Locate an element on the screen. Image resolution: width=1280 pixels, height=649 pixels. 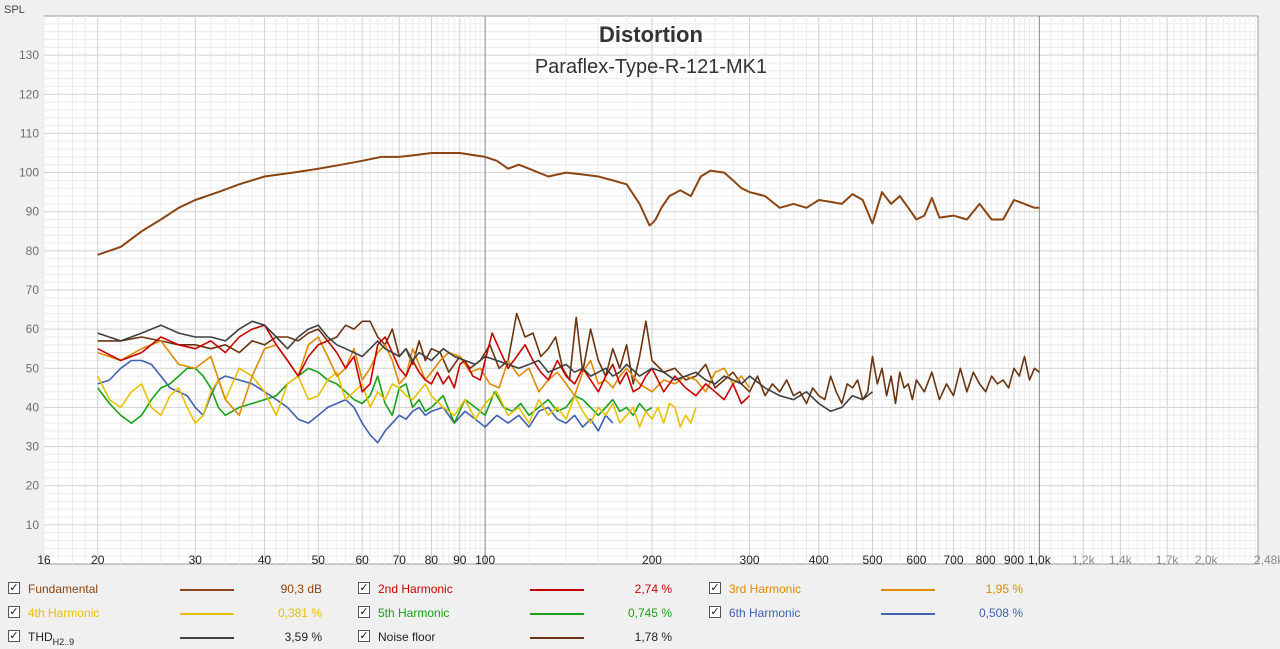
x-tick-label: 700 is located at coordinates (954, 560).